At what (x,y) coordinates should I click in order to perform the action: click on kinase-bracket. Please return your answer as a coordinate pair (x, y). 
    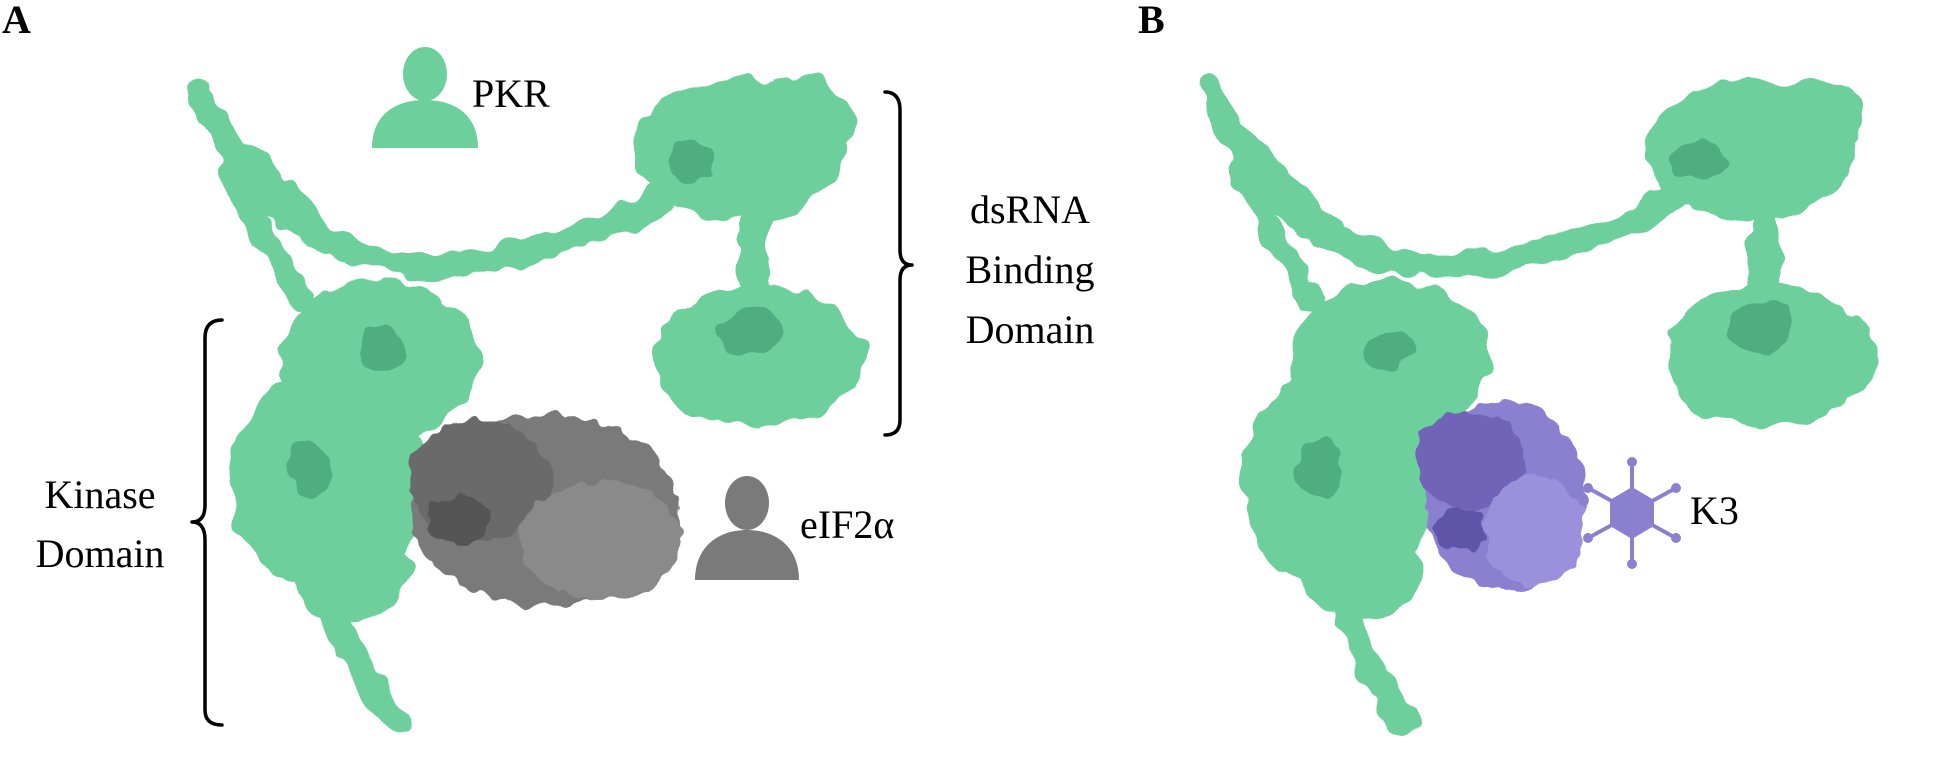
    Looking at the image, I should click on (207, 522).